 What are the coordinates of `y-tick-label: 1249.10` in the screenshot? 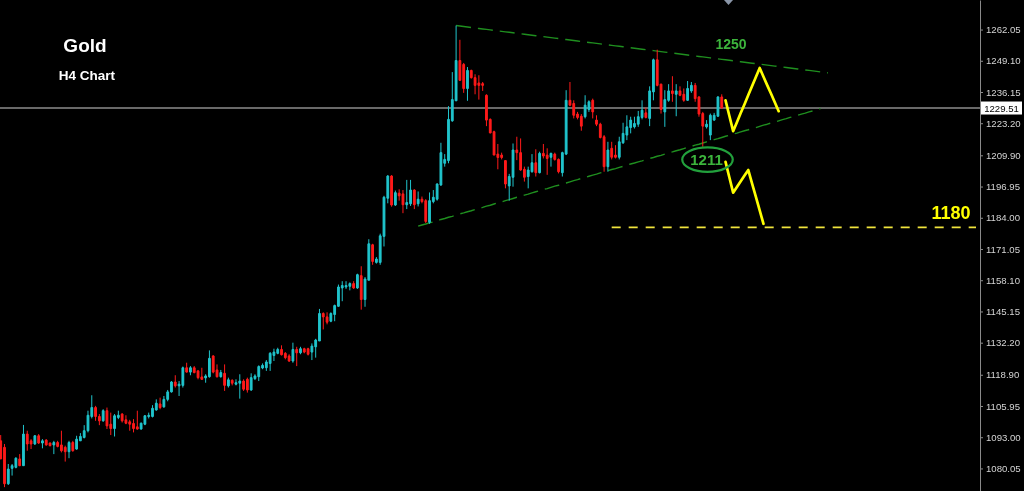 It's located at (1003, 61).